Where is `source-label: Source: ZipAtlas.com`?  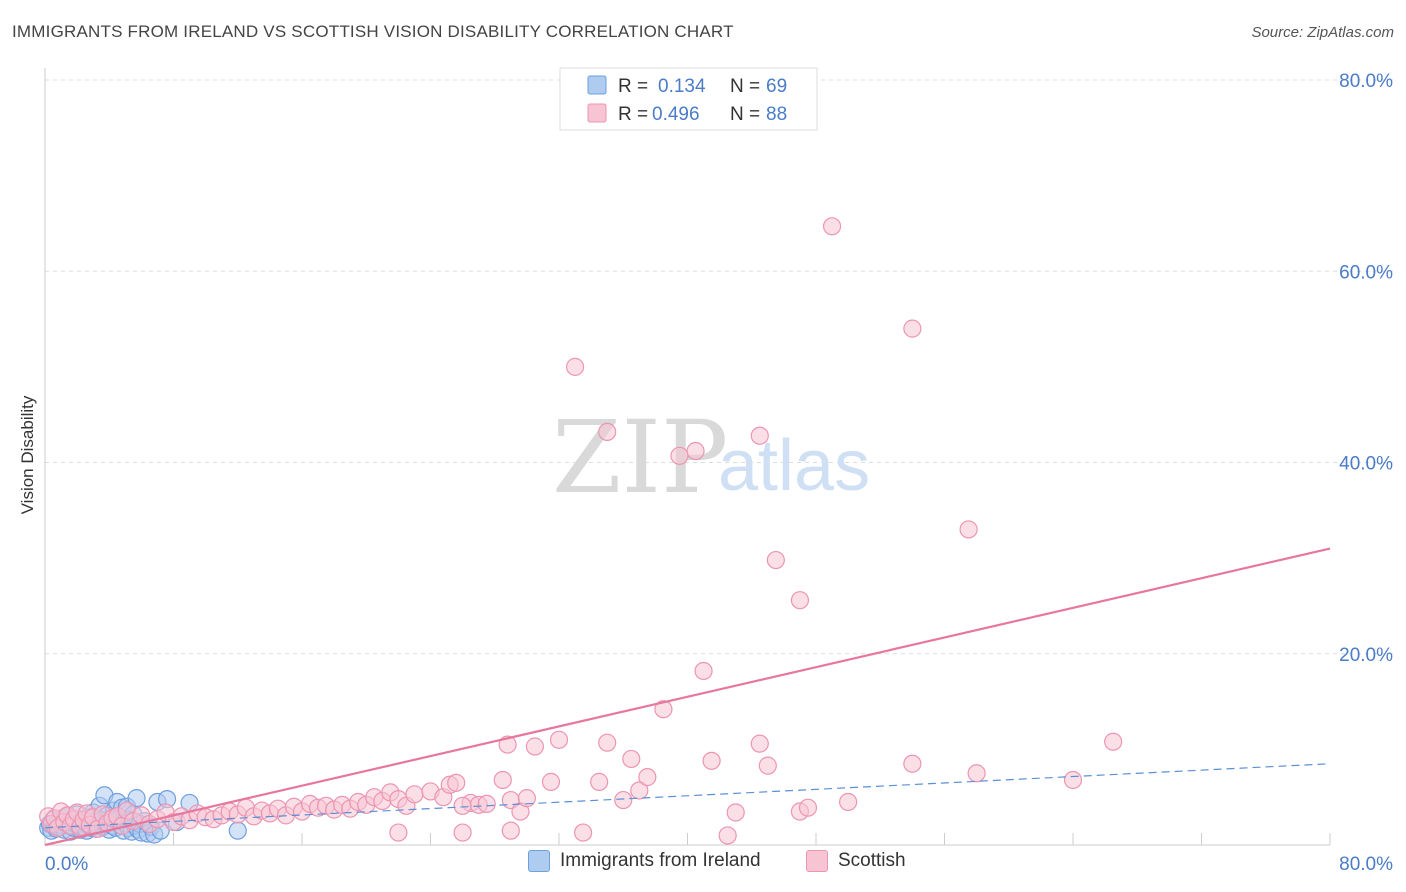 source-label: Source: ZipAtlas.com is located at coordinates (1322, 32).